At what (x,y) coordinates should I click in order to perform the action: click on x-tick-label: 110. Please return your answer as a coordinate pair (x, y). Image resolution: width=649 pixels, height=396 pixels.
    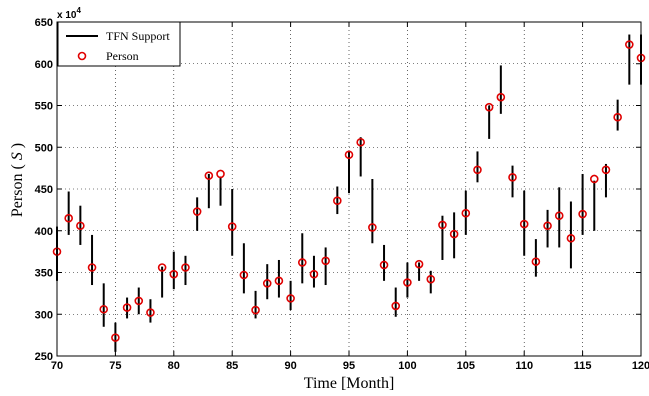
    Looking at the image, I should click on (524, 366).